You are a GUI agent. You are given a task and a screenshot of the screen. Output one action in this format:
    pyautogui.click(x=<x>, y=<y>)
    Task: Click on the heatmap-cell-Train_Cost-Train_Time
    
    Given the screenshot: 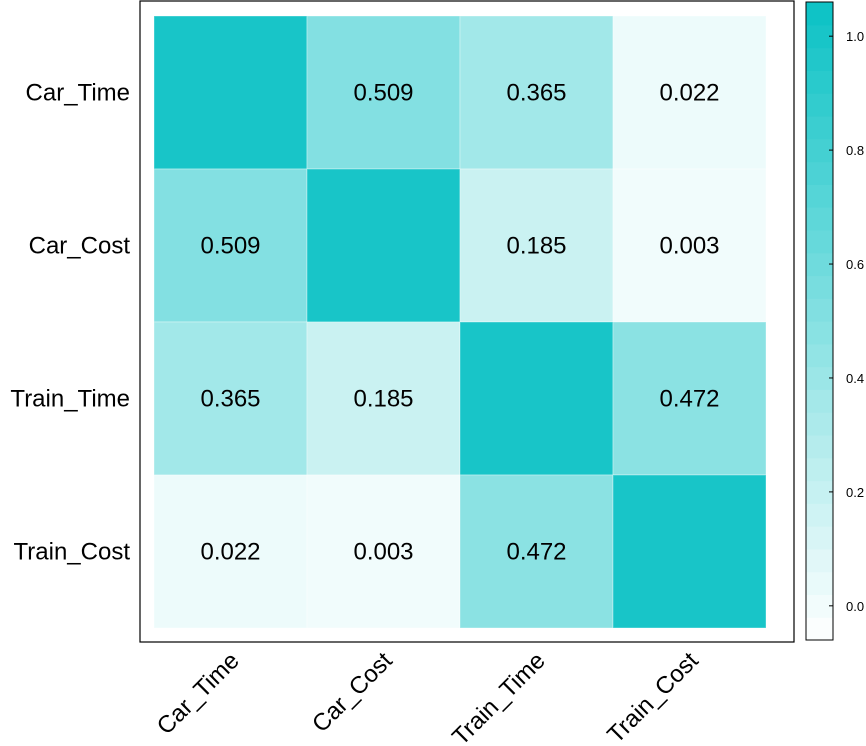 What is the action you would take?
    pyautogui.click(x=536, y=551)
    